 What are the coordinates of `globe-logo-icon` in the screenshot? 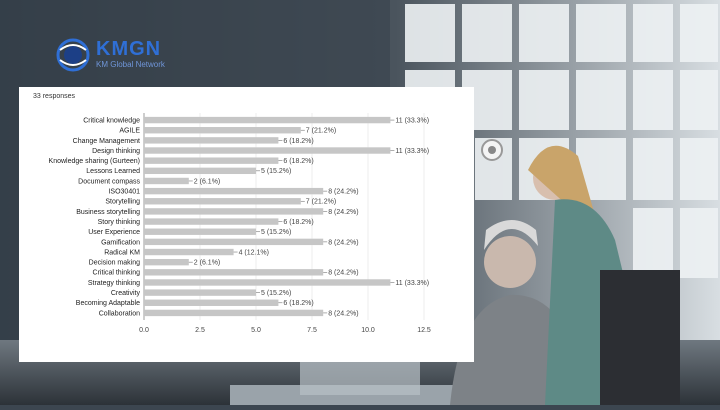 It's located at (73, 55).